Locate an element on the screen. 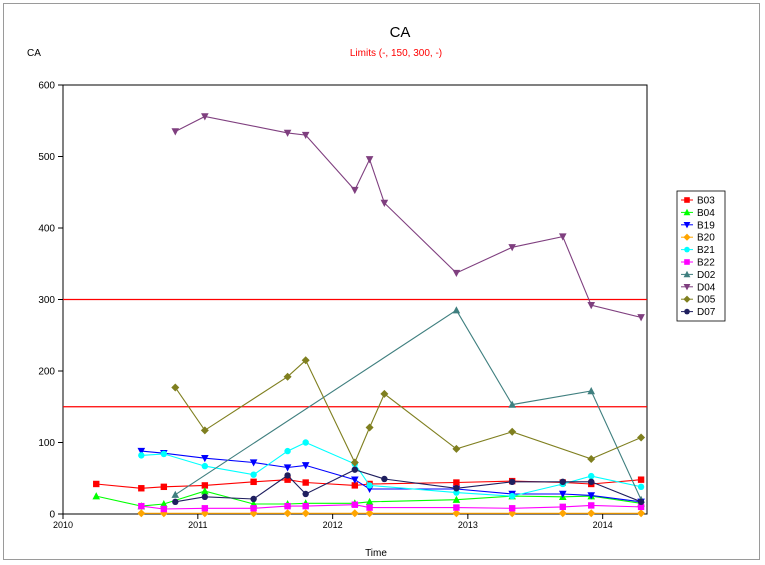 The height and width of the screenshot is (565, 765). chart-title: CA is located at coordinates (400, 32).